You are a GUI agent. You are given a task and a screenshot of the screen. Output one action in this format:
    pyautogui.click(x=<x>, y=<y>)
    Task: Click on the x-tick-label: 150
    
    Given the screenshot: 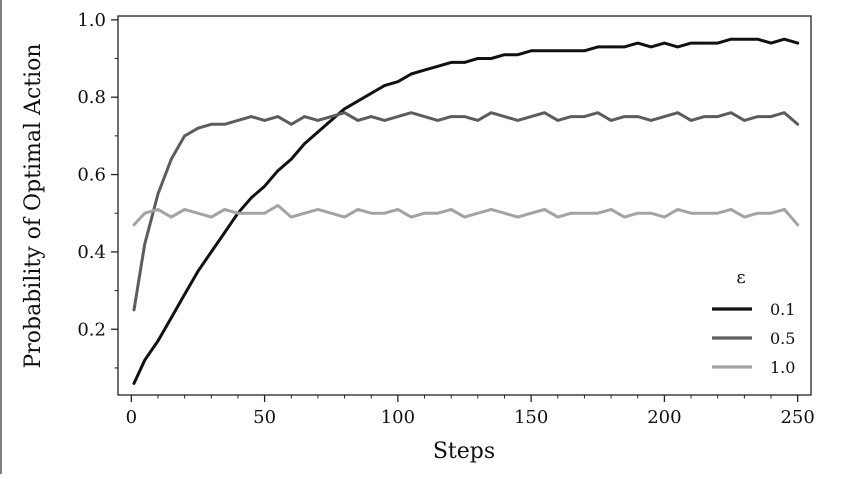 What is the action you would take?
    pyautogui.click(x=531, y=417)
    